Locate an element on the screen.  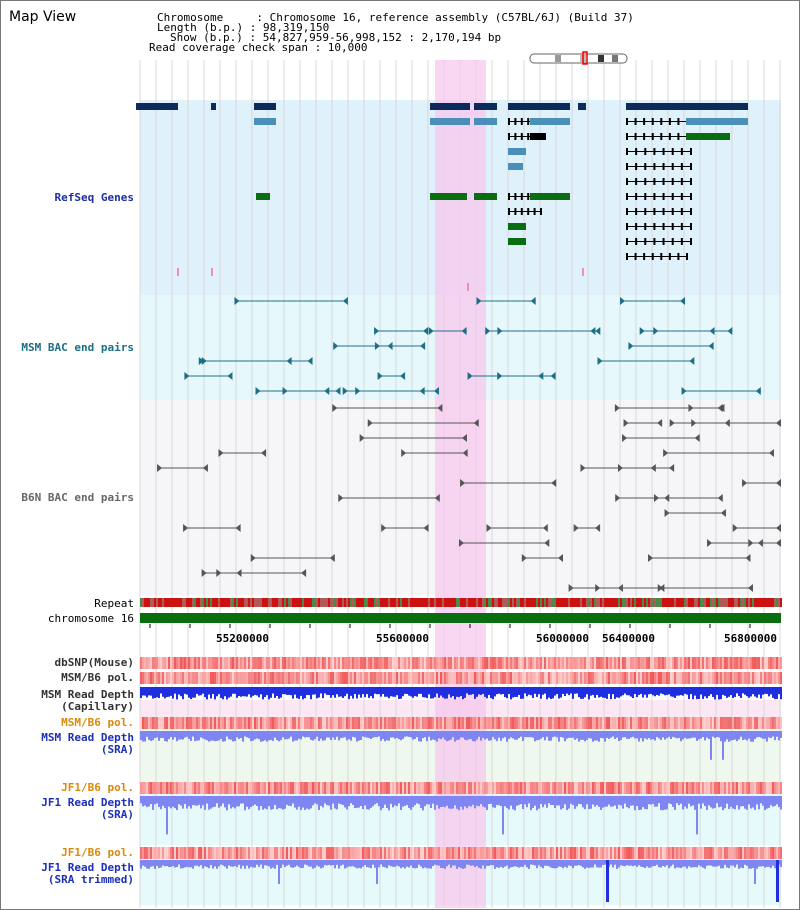
msm-bac-label: MSM BAC end pairs is located at coordinates (77, 347).